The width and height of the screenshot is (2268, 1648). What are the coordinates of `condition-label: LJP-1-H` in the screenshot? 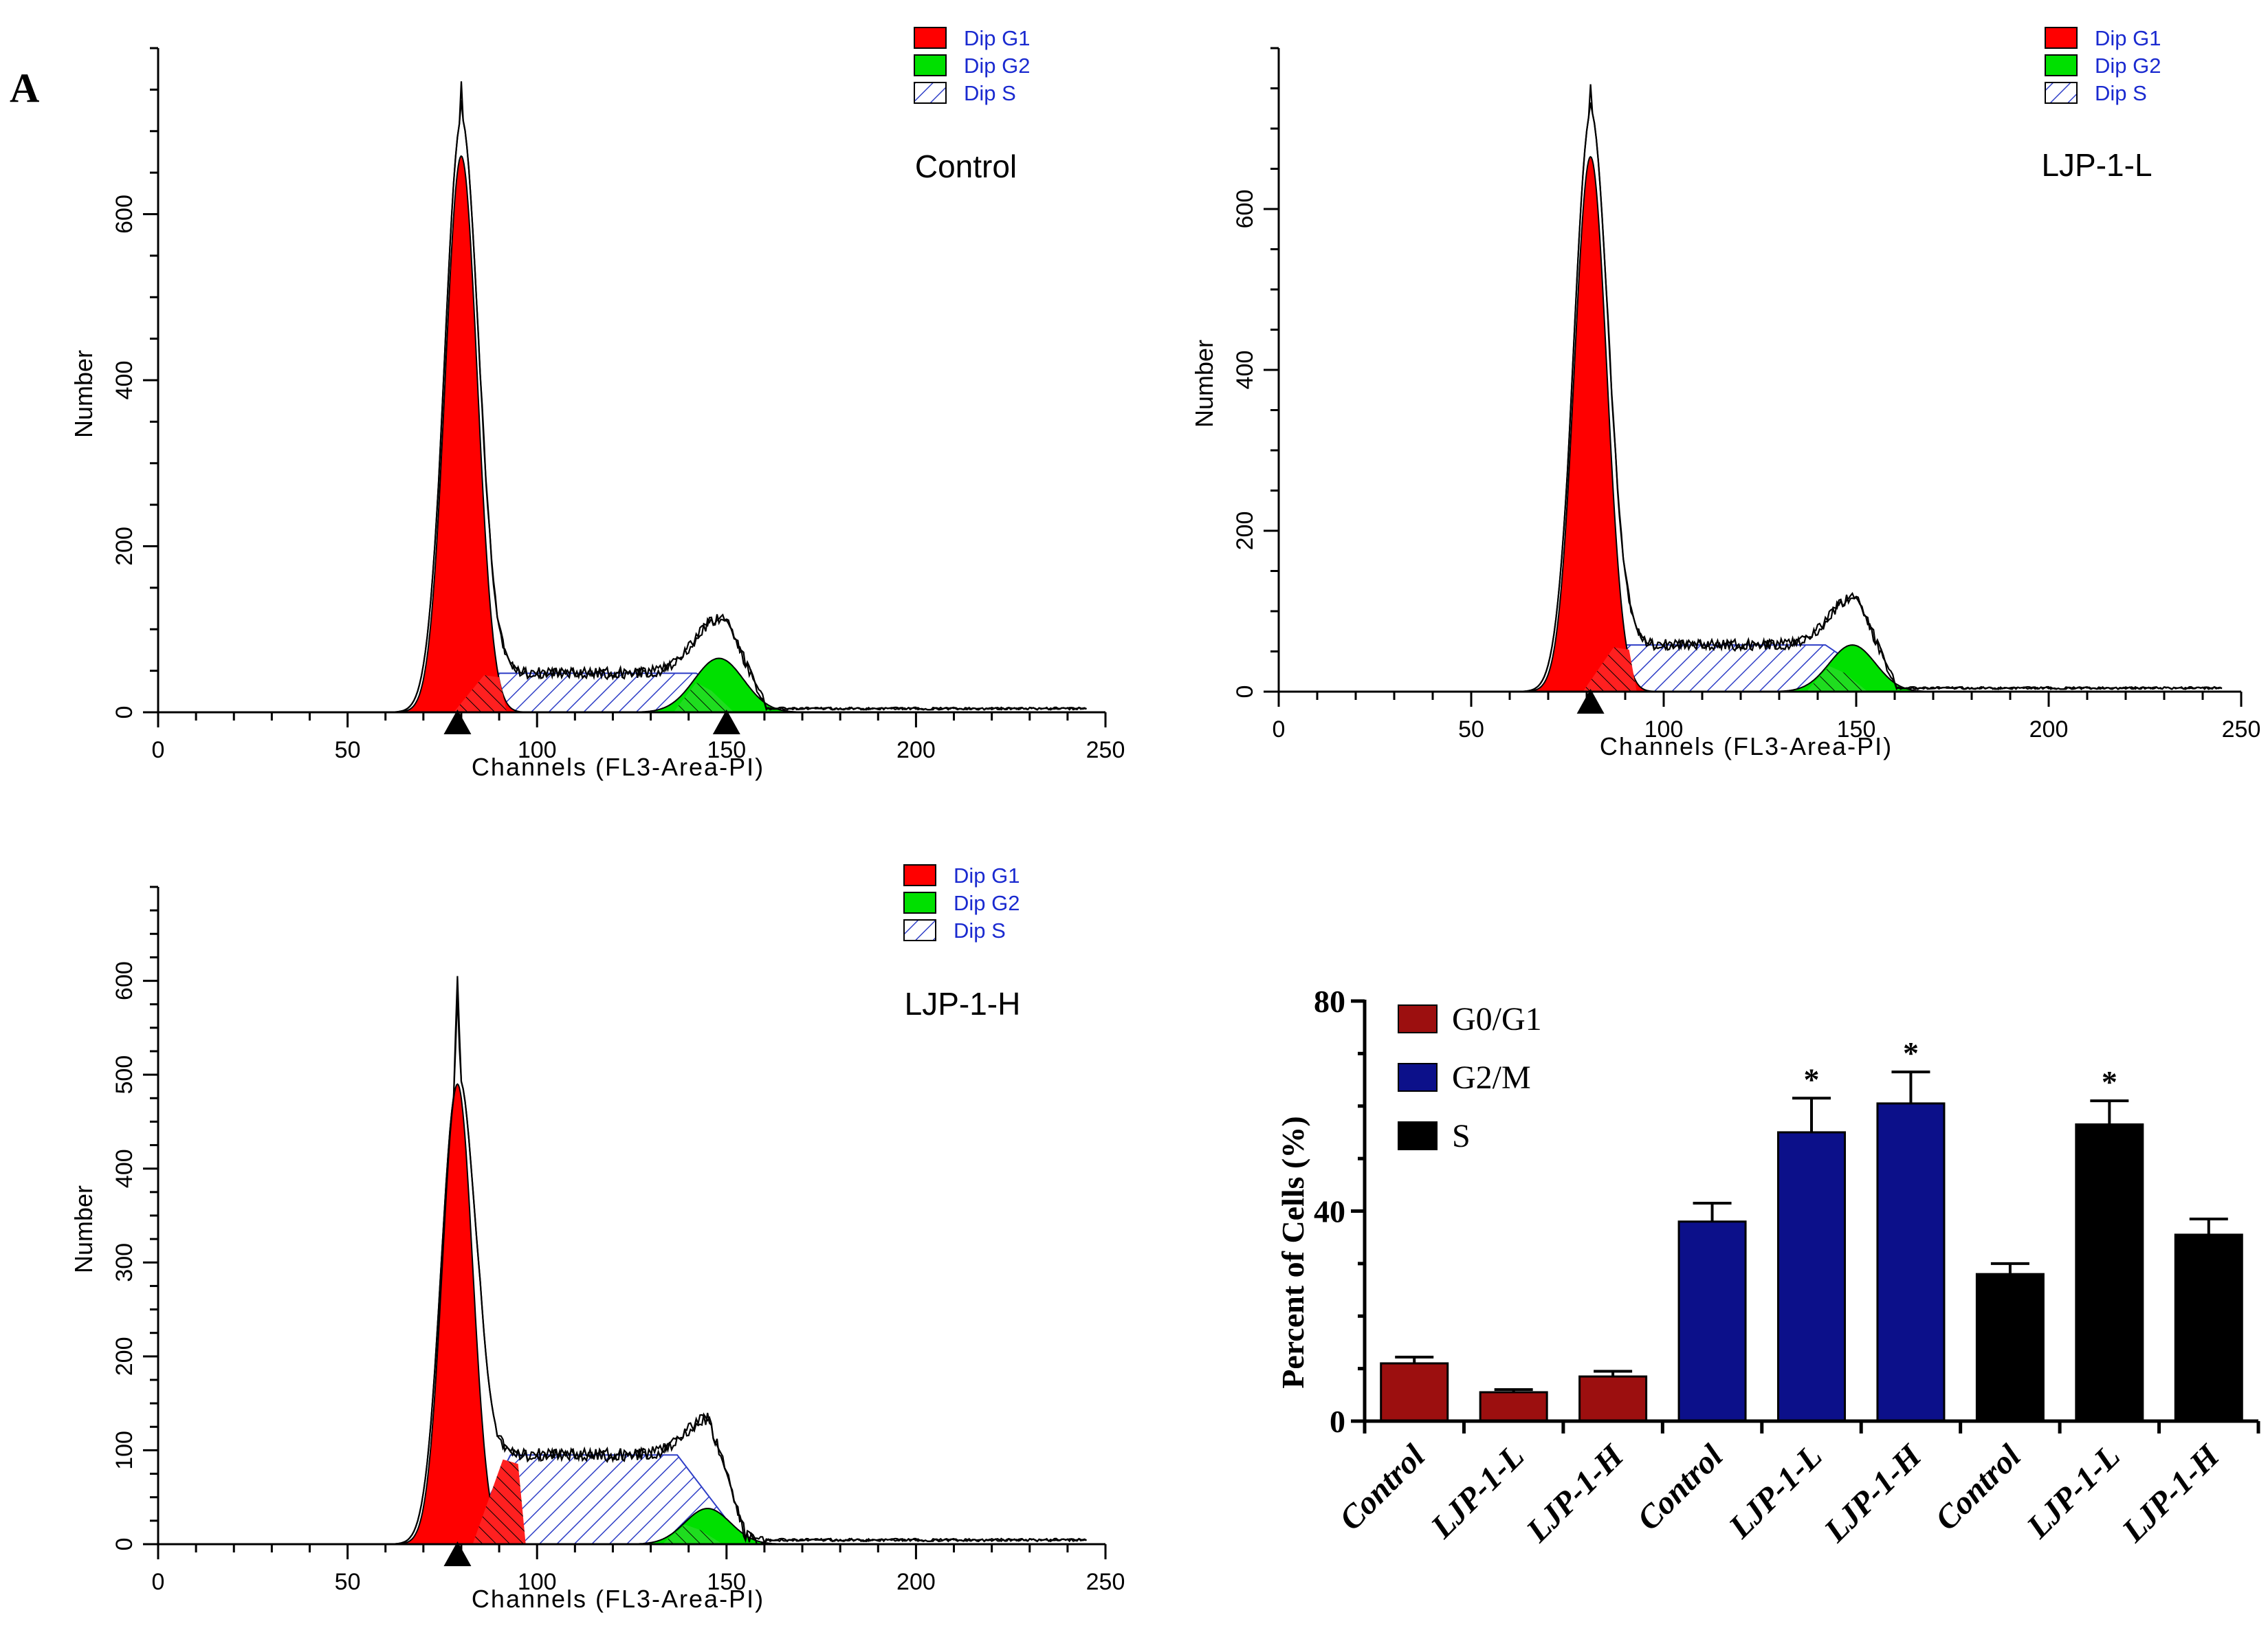 It's located at (963, 1004).